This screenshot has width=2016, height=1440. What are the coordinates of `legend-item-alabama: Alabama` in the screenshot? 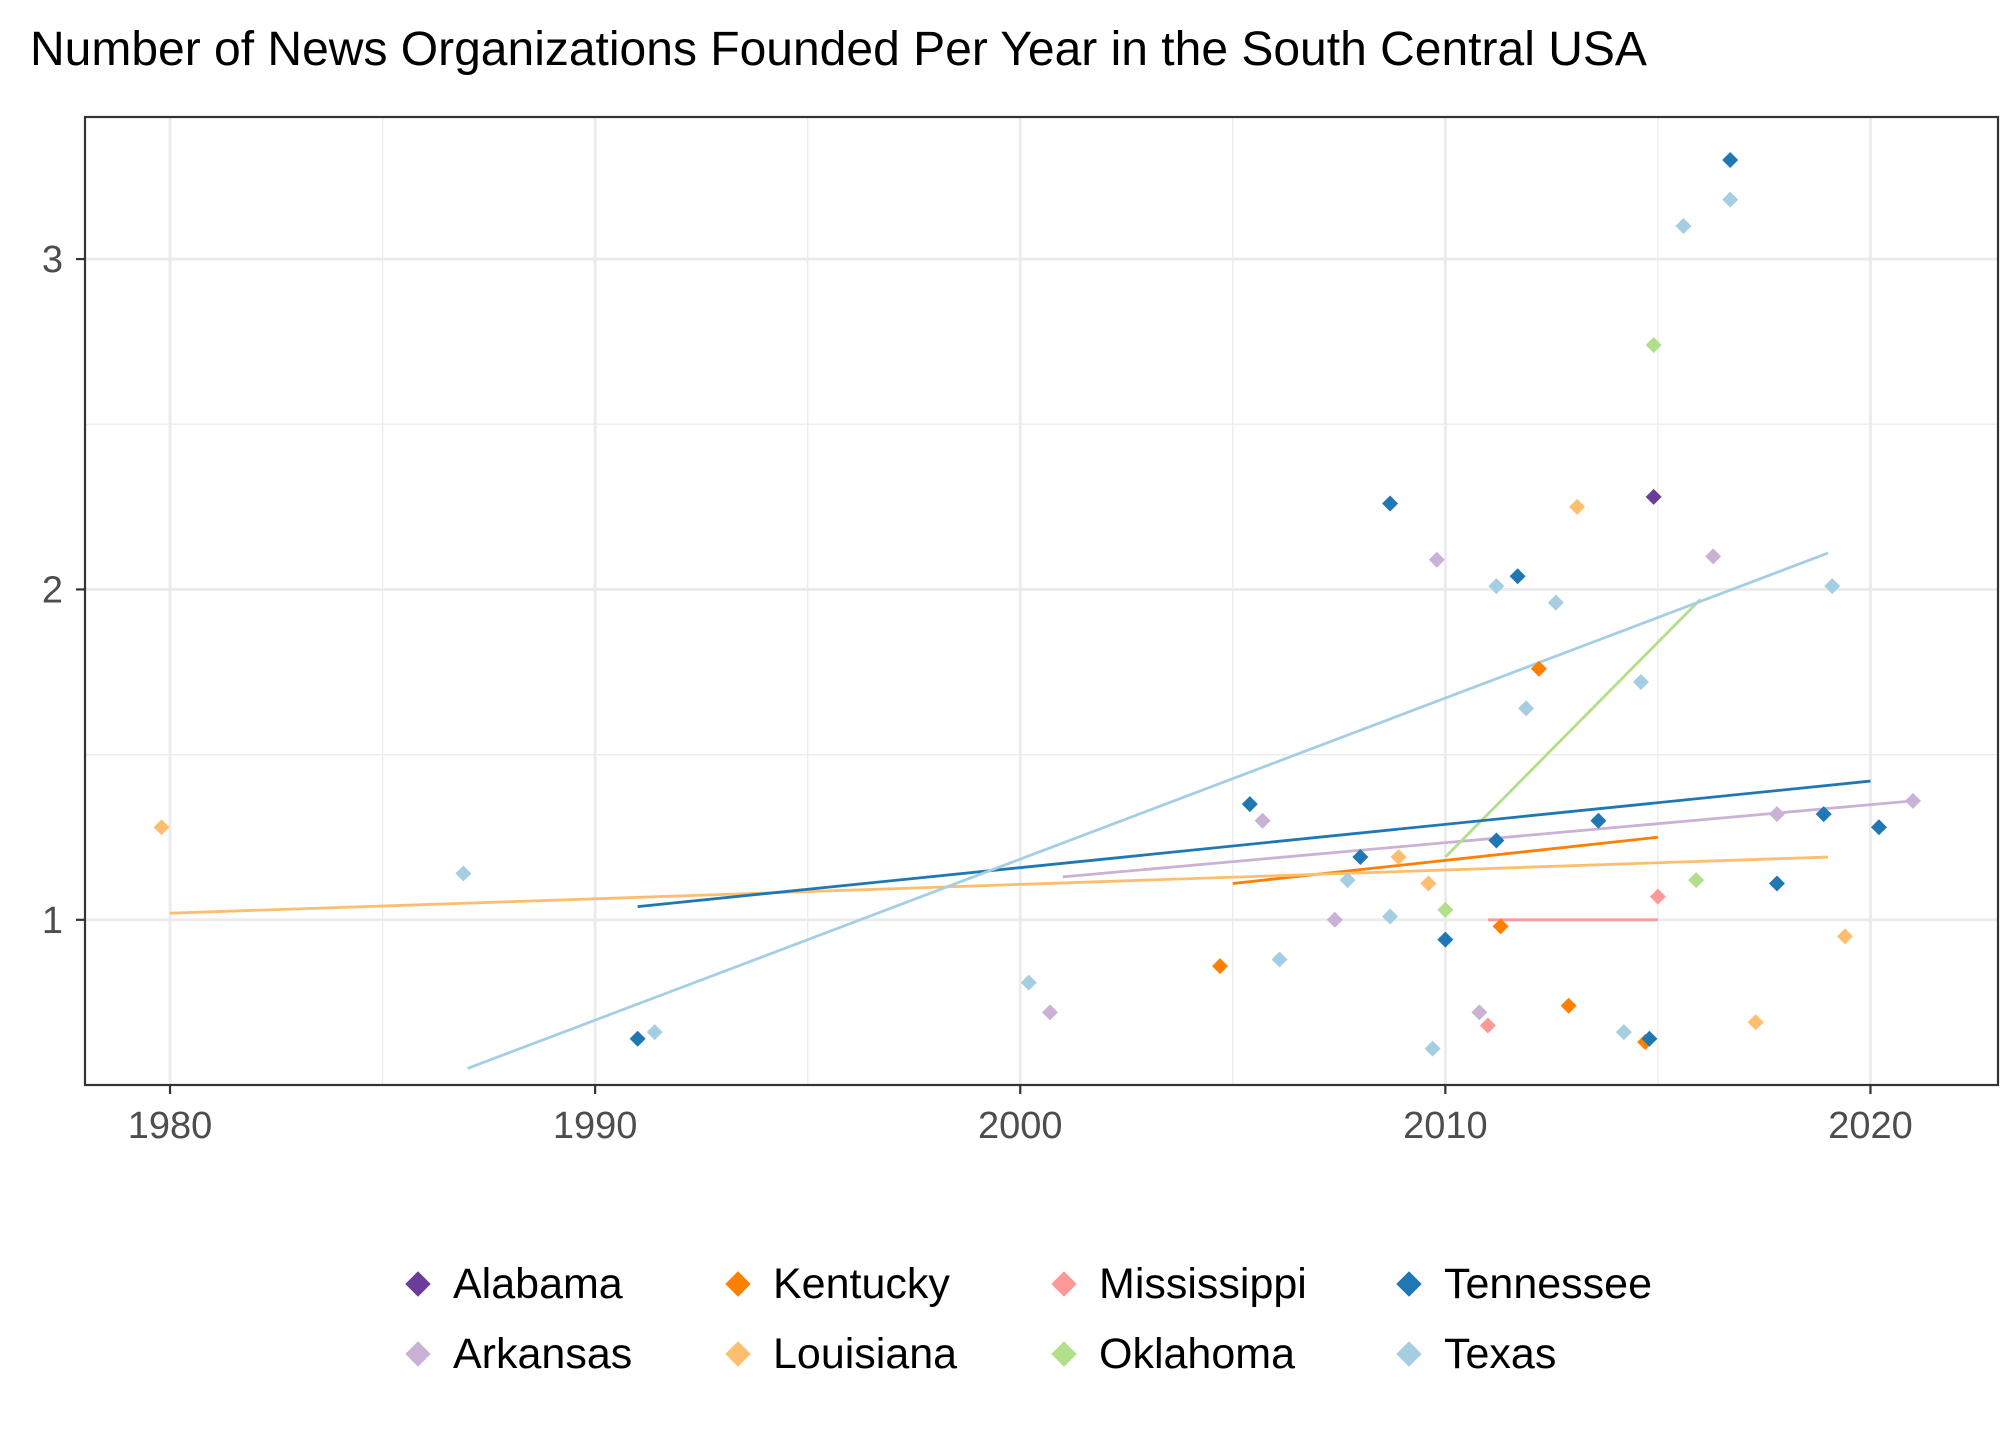 It's located at (555, 1284).